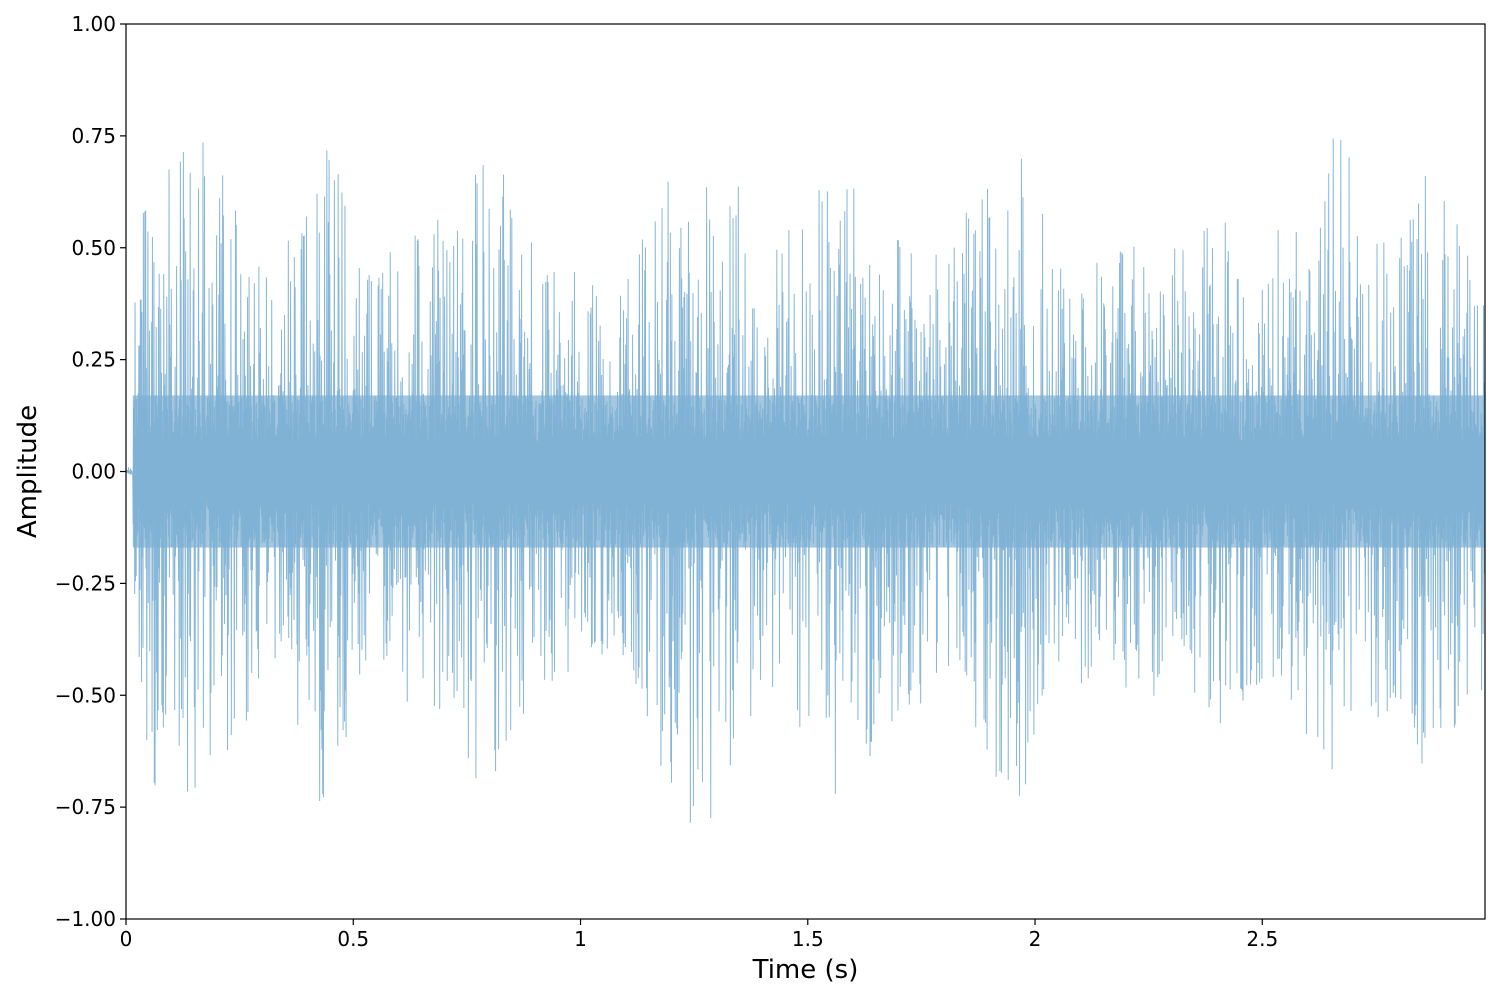 This screenshot has width=1500, height=1000. What do you see at coordinates (85, 695) in the screenshot?
I see `y-tick-label: −0.50` at bounding box center [85, 695].